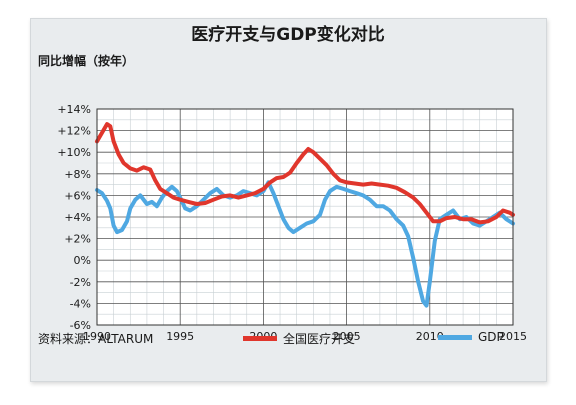 This screenshot has height=405, width=576. Describe the element at coordinates (82, 260) in the screenshot. I see `y-tick-label: 0%` at that location.